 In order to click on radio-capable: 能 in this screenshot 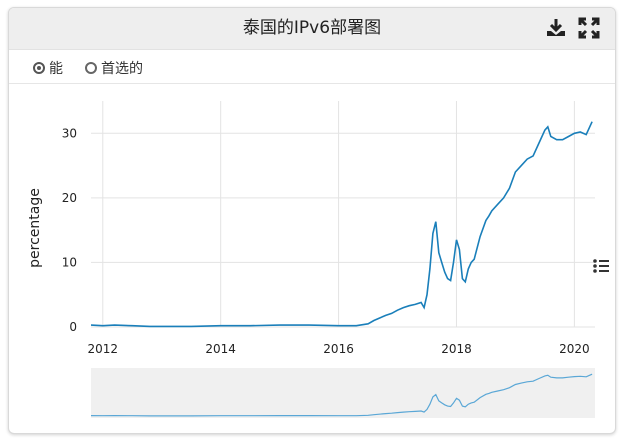, I will do `click(48, 68)`.